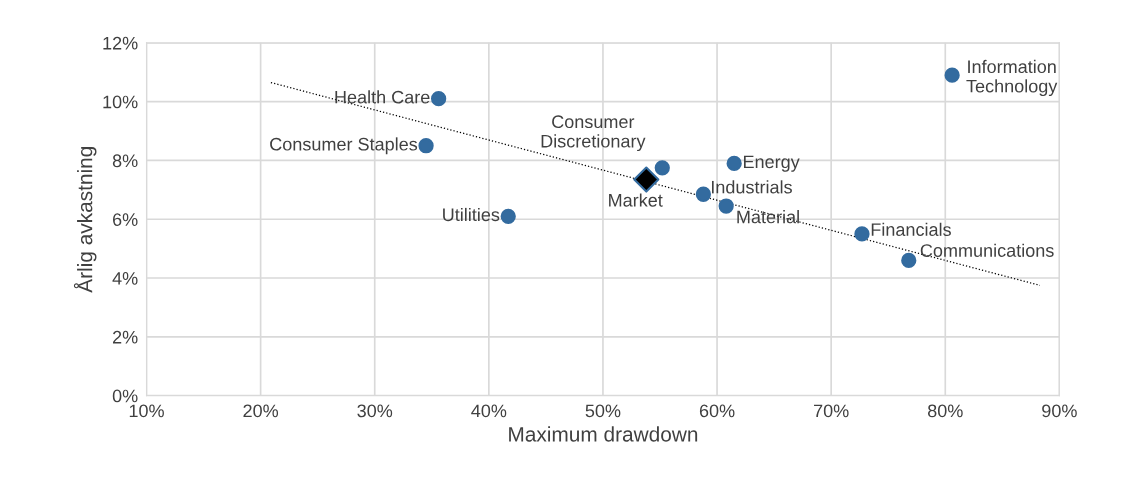  I want to click on x-tick-label: 70%, so click(831, 411).